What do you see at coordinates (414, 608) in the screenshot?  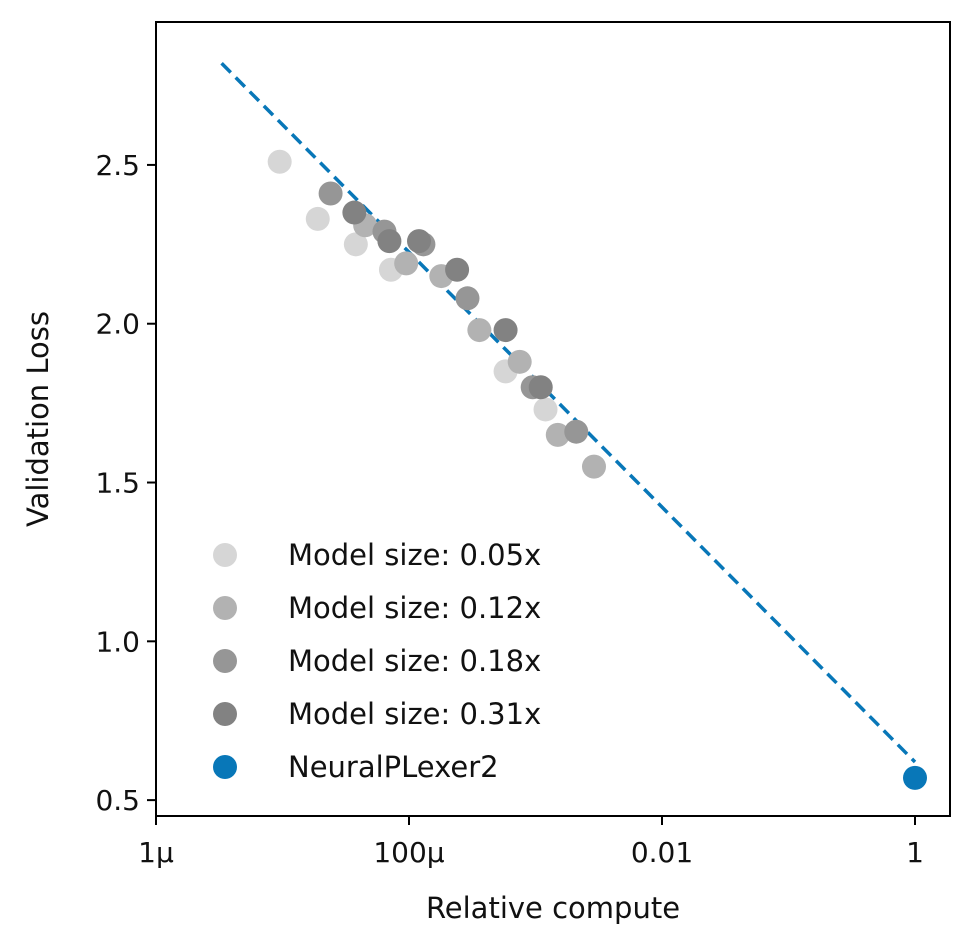 I see `legend-label: Model size: 0.12x` at bounding box center [414, 608].